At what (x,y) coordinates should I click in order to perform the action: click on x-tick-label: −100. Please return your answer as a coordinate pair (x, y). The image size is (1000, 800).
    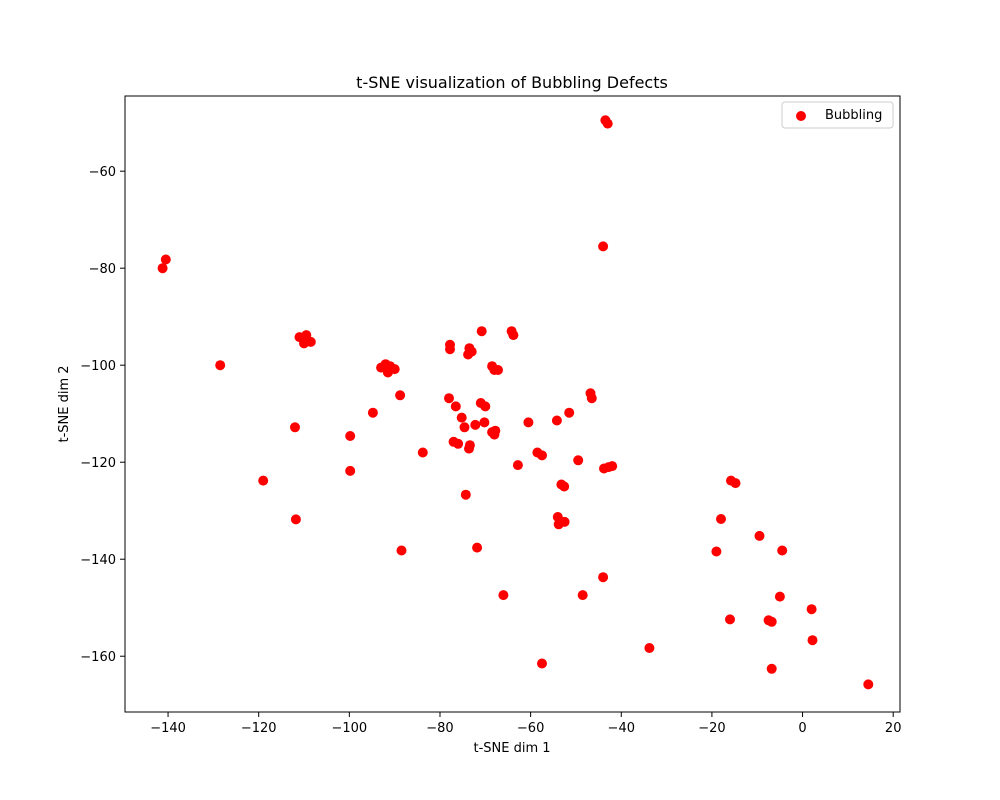
    Looking at the image, I should click on (349, 728).